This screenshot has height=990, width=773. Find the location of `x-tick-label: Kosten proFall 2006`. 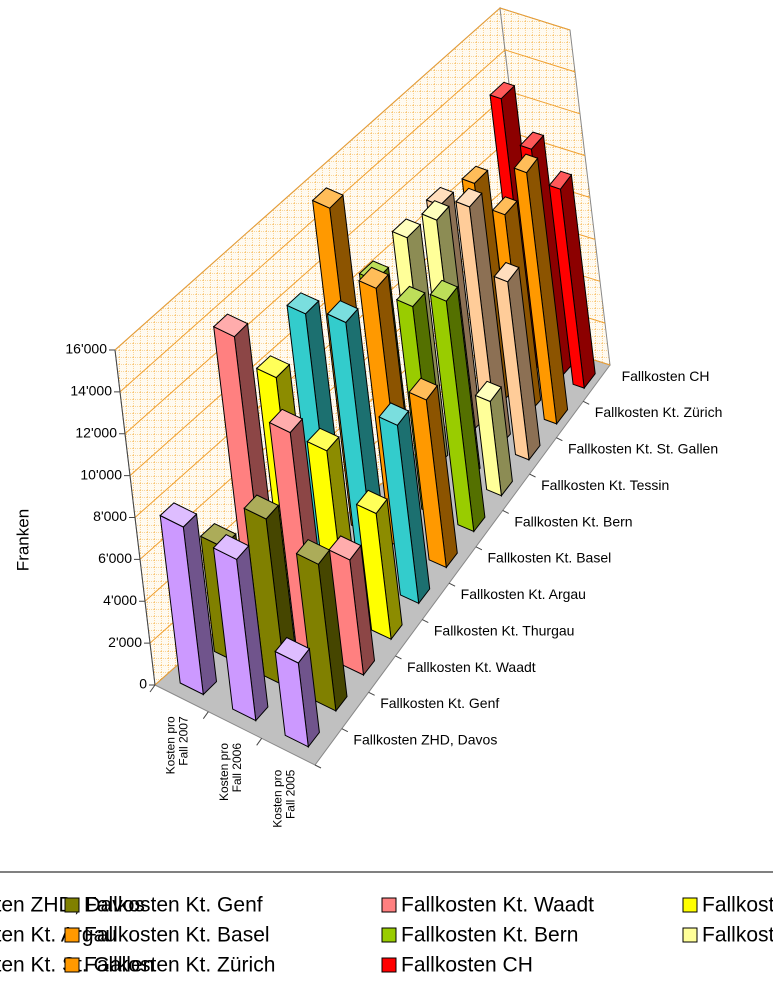

x-tick-label: Kosten proFall 2006 is located at coordinates (230, 772).